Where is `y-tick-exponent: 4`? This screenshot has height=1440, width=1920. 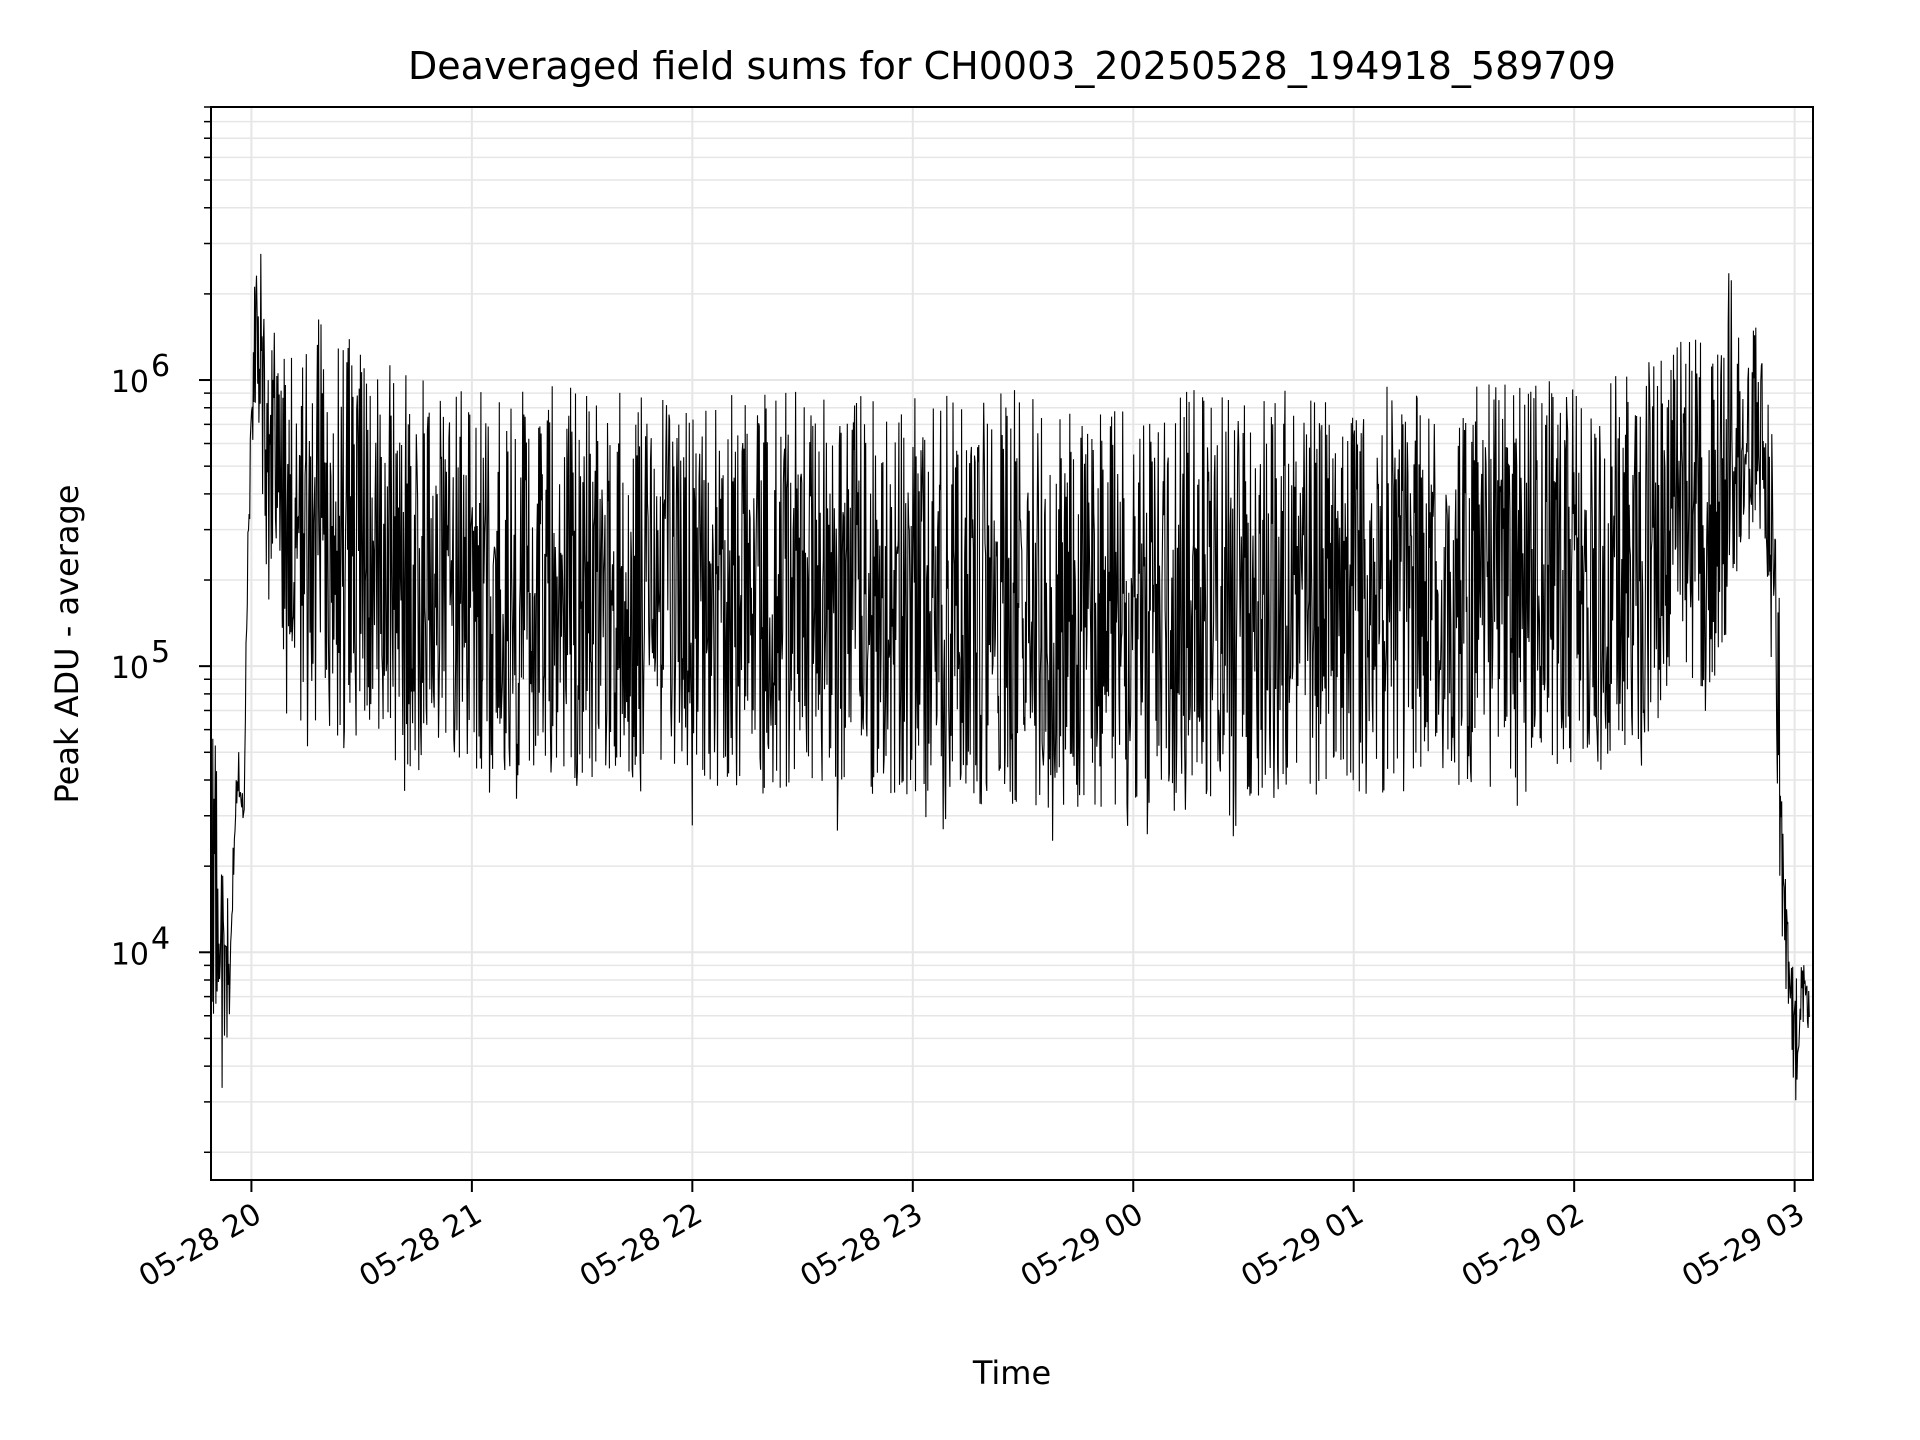
y-tick-exponent: 4 is located at coordinates (160, 938).